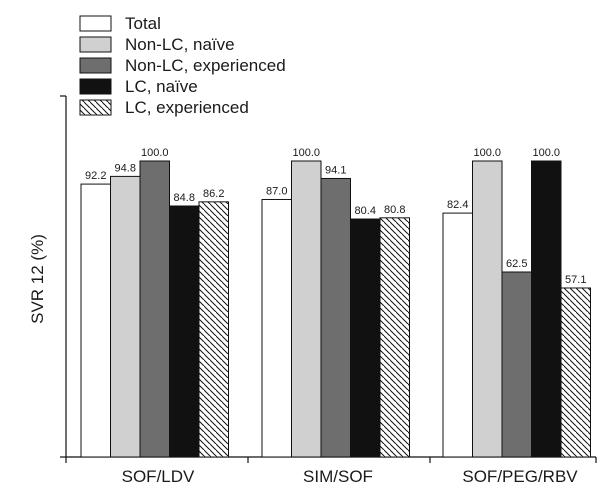 This screenshot has width=610, height=486. What do you see at coordinates (276, 191) in the screenshot?
I see `data-label: 87.0` at bounding box center [276, 191].